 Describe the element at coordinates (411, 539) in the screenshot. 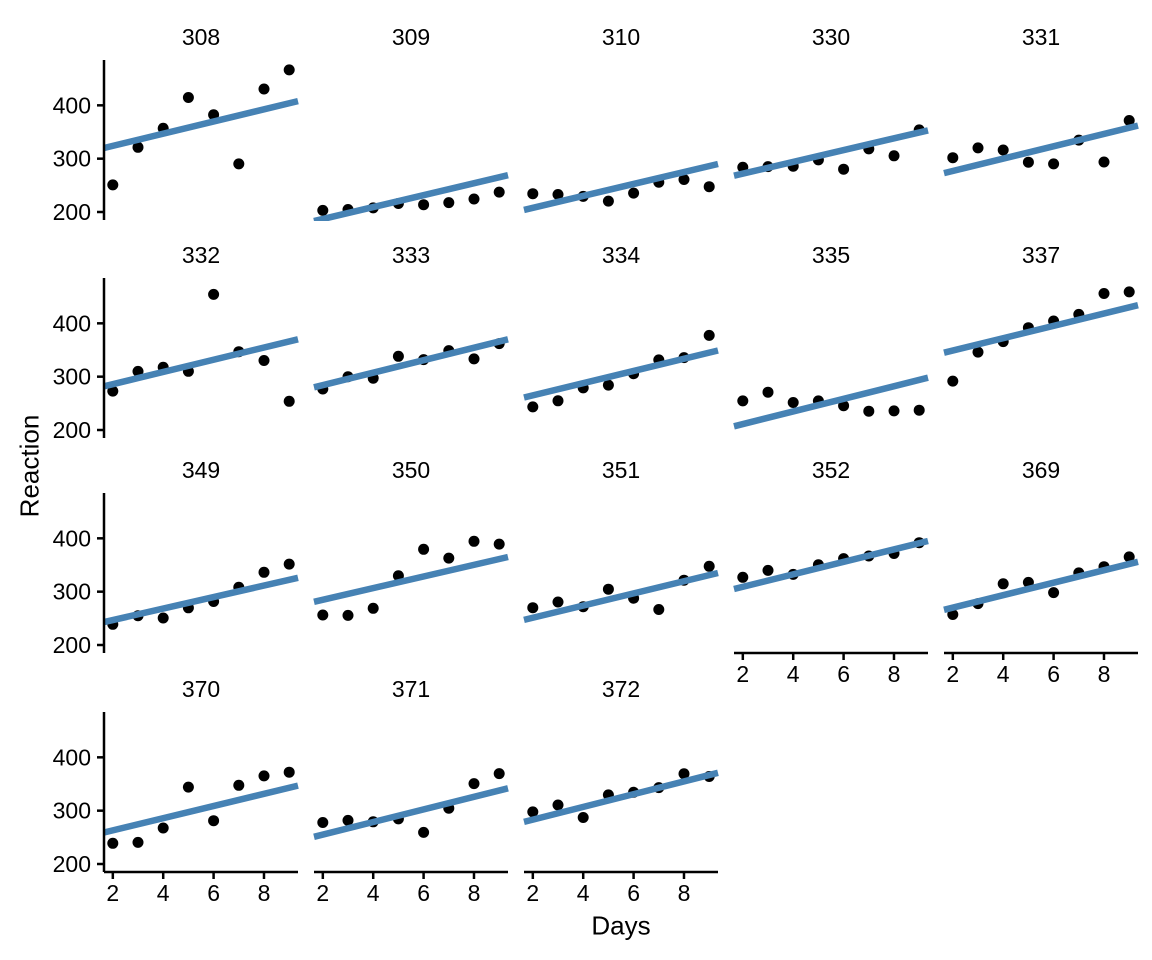

I see `panel-350: 350` at that location.